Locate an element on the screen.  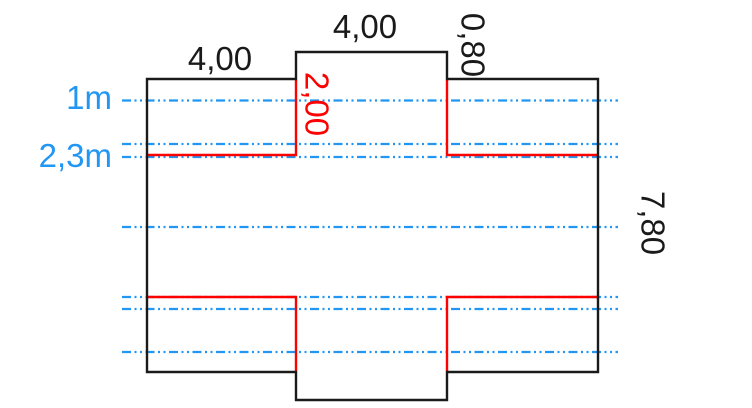
dim-right-total-height-vertical: 7,80 is located at coordinates (653, 223).